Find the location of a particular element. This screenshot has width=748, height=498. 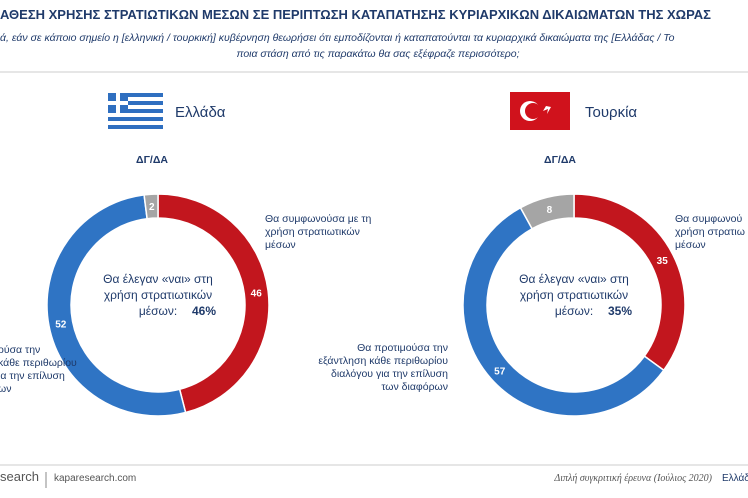

value-label: 52 is located at coordinates (61, 325).